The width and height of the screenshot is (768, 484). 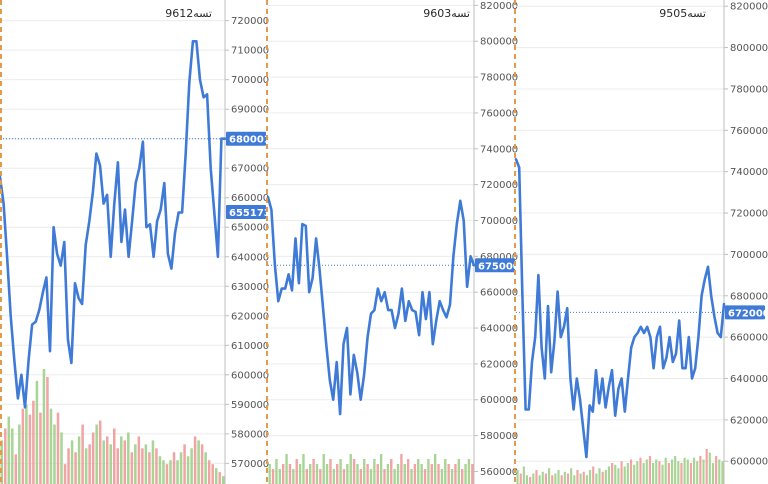 What do you see at coordinates (250, 228) in the screenshot?
I see `y-tick-label: 650000` at bounding box center [250, 228].